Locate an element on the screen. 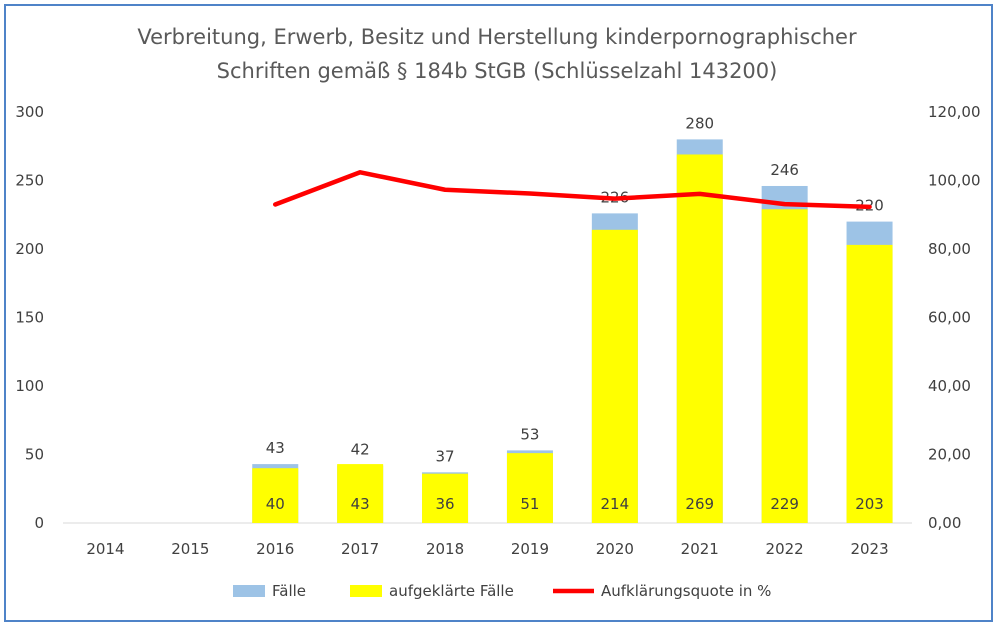 Image resolution: width=999 pixels, height=628 pixels. data-label-faelle: 53 is located at coordinates (529, 434).